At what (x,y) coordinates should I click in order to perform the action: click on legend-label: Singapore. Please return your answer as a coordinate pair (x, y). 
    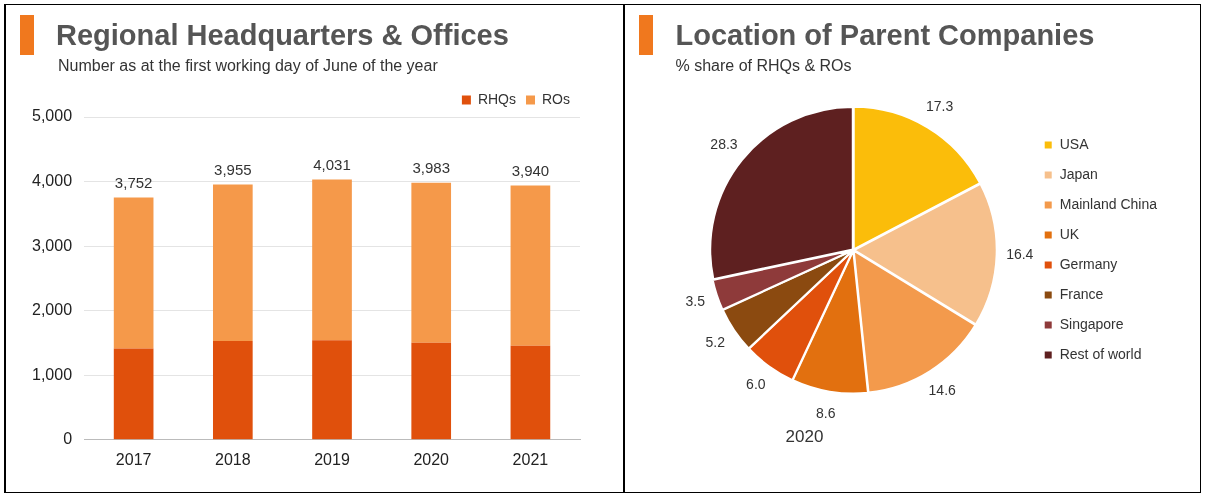
    Looking at the image, I should click on (1092, 323).